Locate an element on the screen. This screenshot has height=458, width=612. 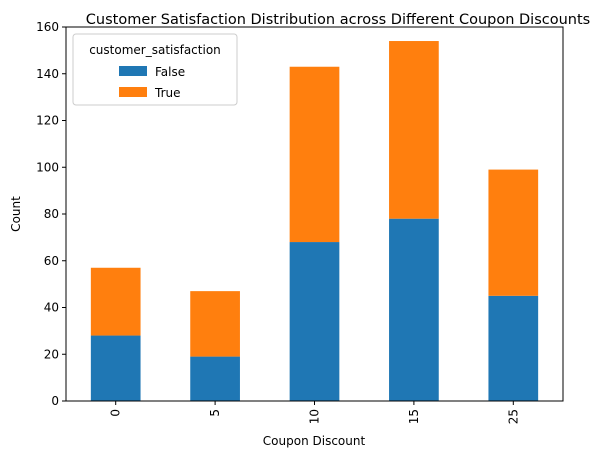
y-tick-label-0: 0 is located at coordinates (55, 401).